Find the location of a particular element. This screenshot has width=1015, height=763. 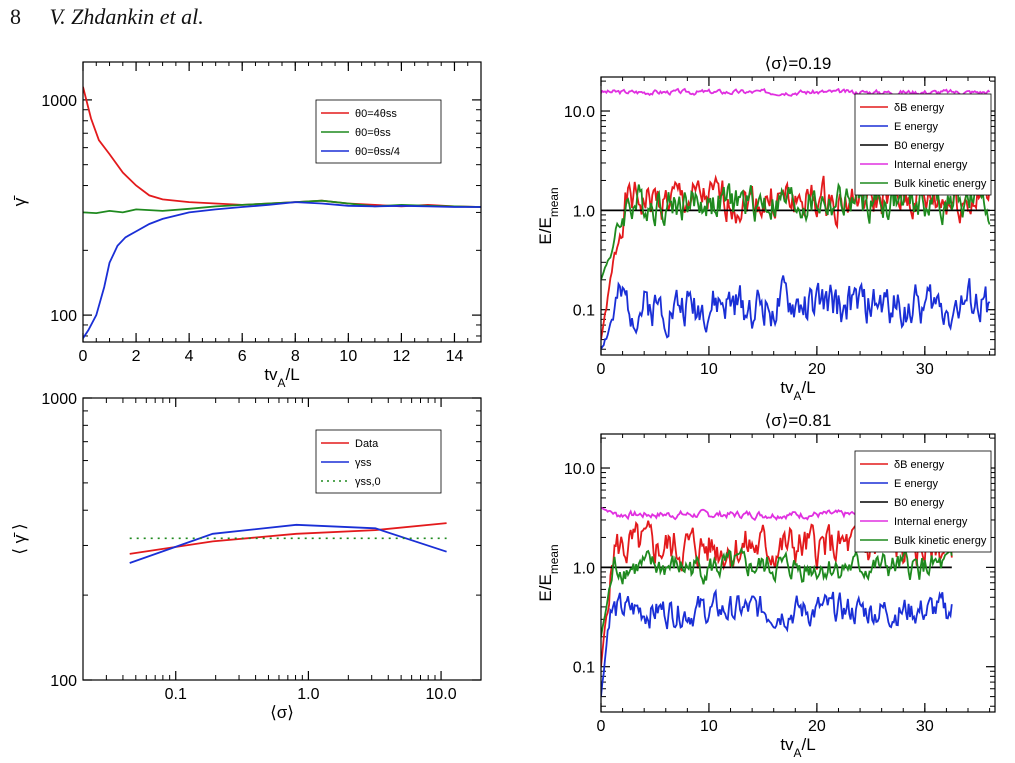

y-axis-label: ⟨ γ̄ ⟩ is located at coordinates (19, 538).